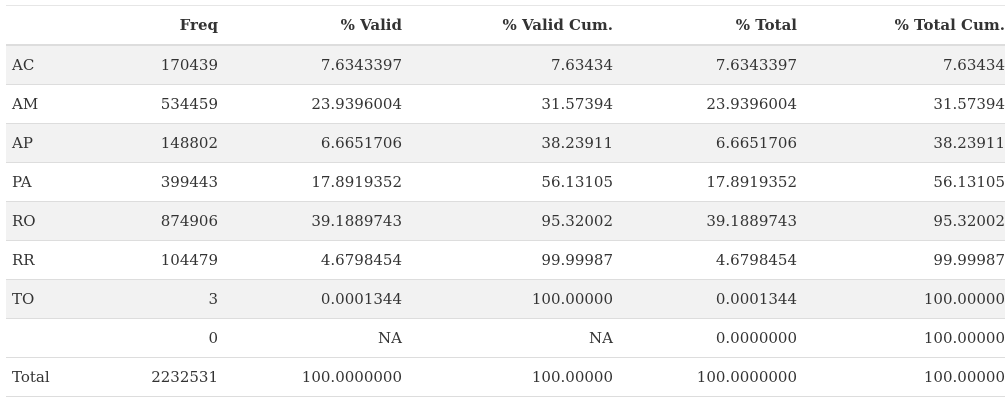 The height and width of the screenshot is (403, 1007). What do you see at coordinates (705, 25) in the screenshot?
I see `header-pct-total: % Total` at bounding box center [705, 25].